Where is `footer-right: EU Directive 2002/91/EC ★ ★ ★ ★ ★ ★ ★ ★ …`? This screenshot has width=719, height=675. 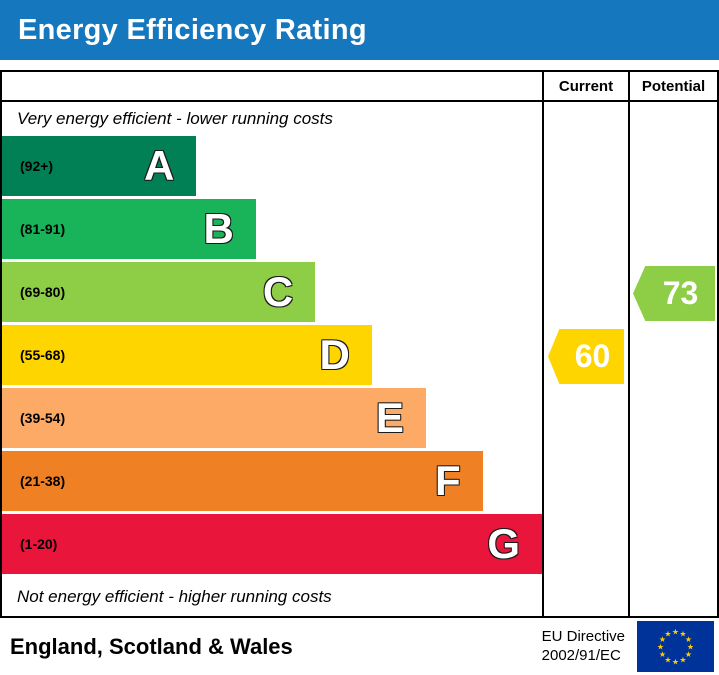
footer-right: EU Directive 2002/91/EC ★ ★ ★ ★ ★ ★ ★ ★ … is located at coordinates (628, 646).